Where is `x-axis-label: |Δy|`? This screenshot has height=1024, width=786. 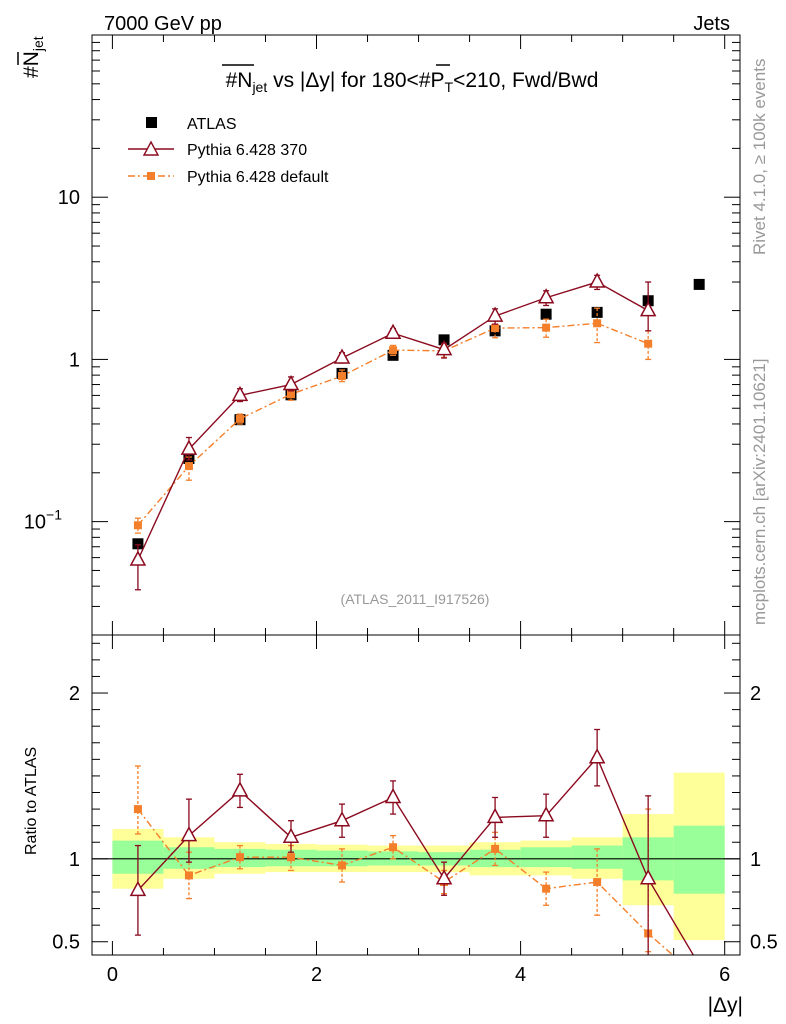
x-axis-label: |Δy| is located at coordinates (725, 1005).